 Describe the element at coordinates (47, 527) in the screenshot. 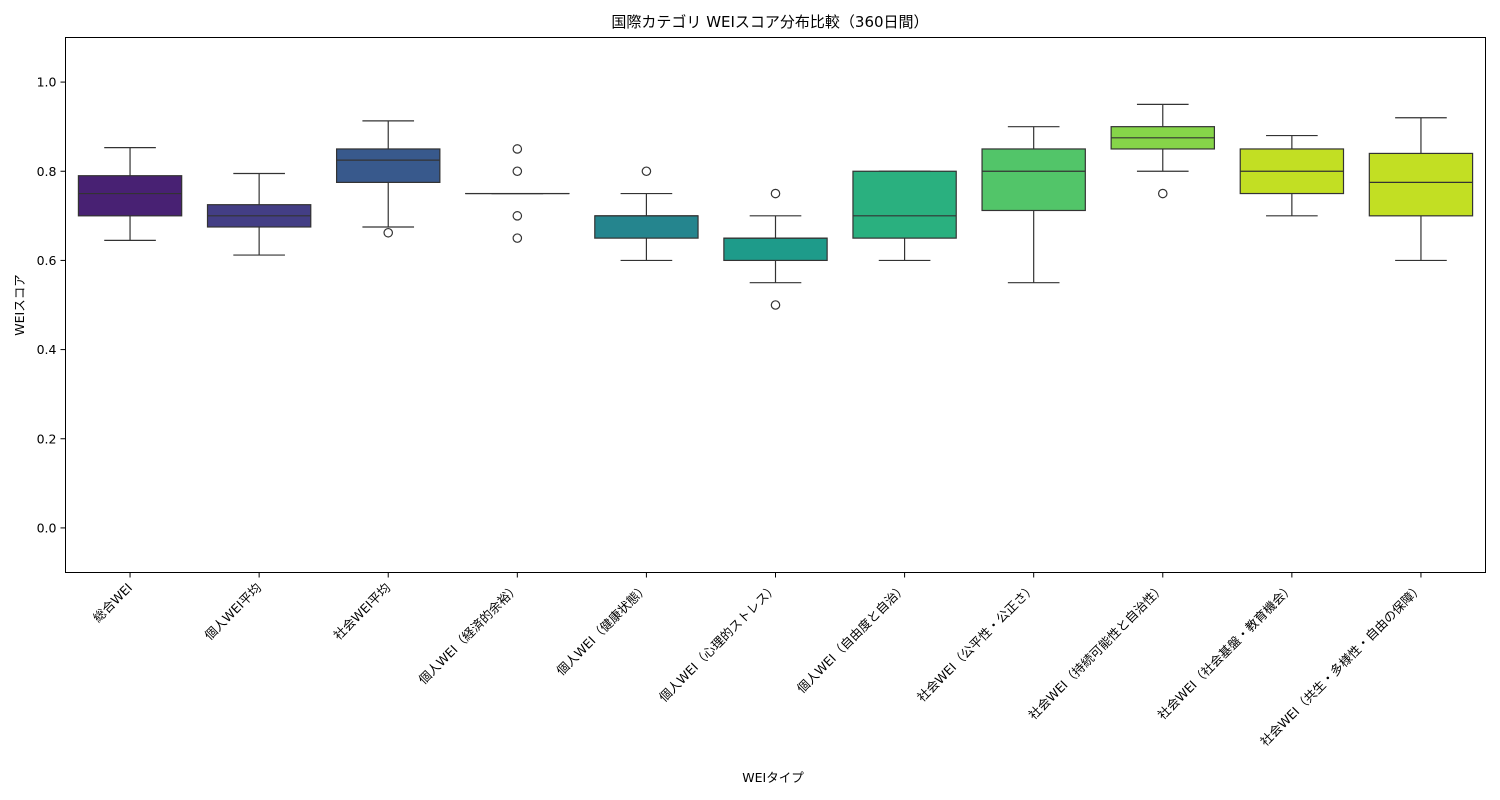

I see `y-tick-label: 0.0` at that location.